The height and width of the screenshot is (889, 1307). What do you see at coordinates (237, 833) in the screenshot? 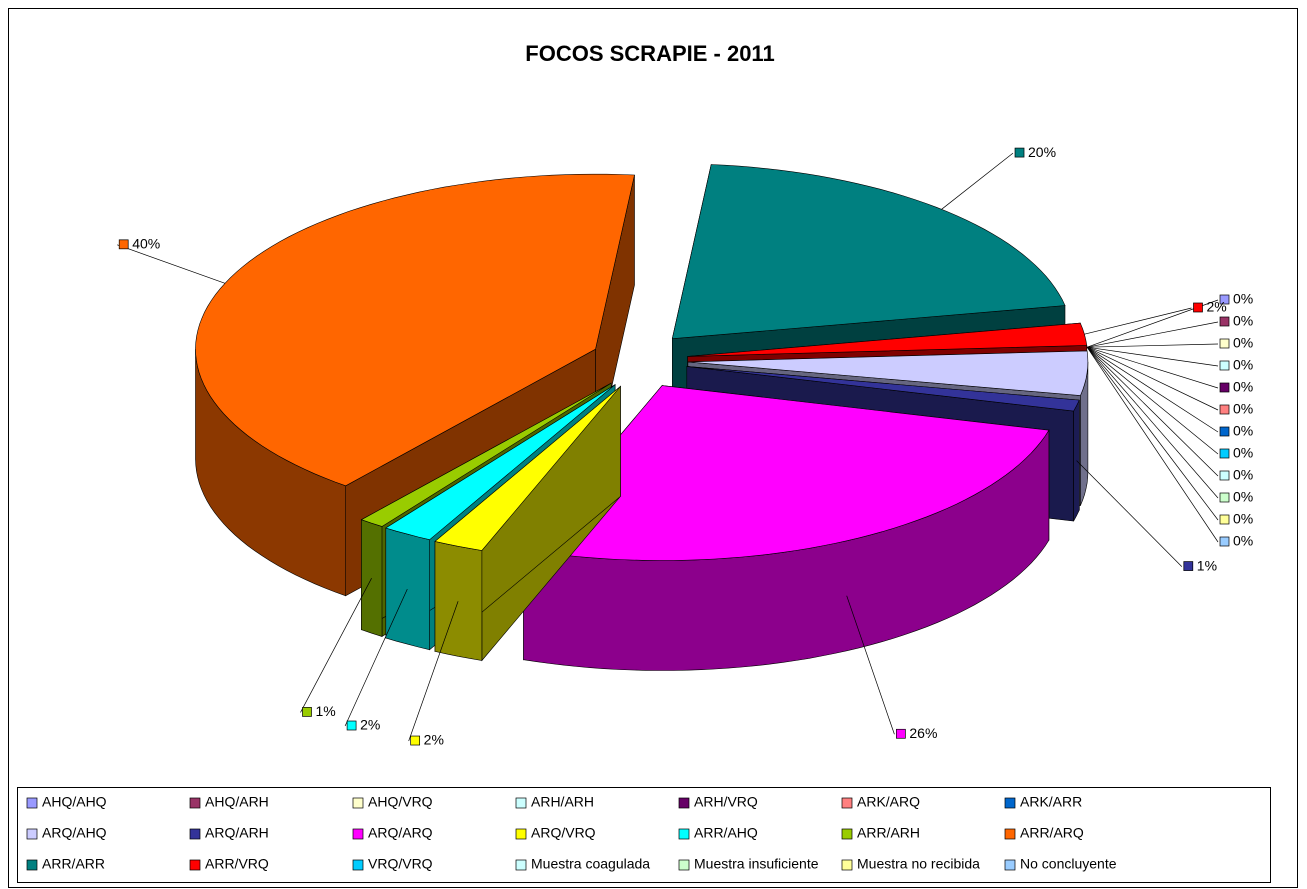
I see `legend-label: ARQ/ARH` at bounding box center [237, 833].